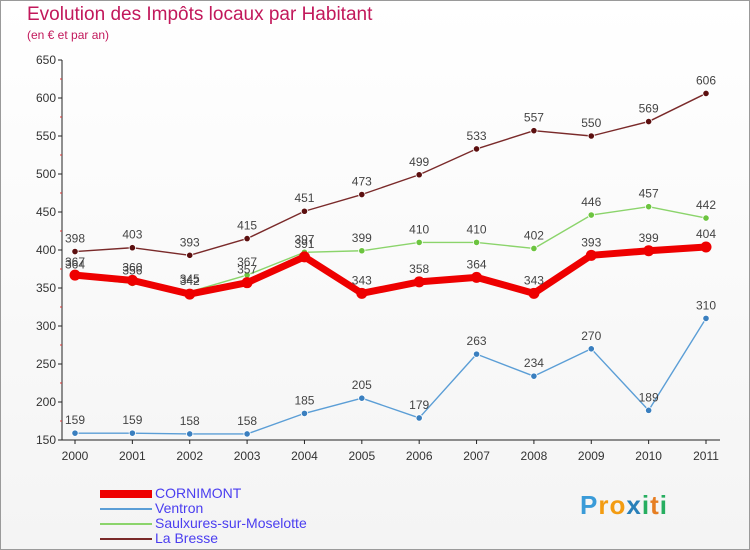 The height and width of the screenshot is (550, 750). I want to click on x-tick-label: 2006, so click(419, 456).